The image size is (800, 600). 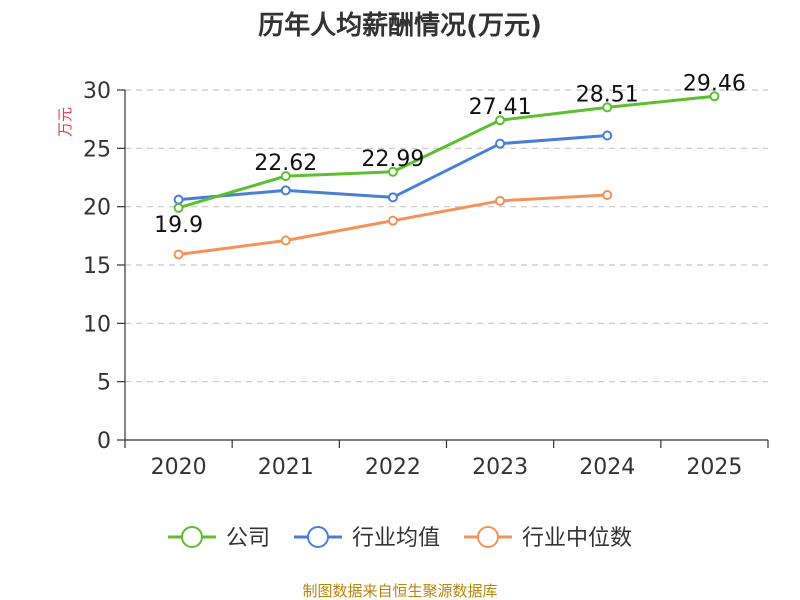 I want to click on data-label: 29.46, so click(x=714, y=83).